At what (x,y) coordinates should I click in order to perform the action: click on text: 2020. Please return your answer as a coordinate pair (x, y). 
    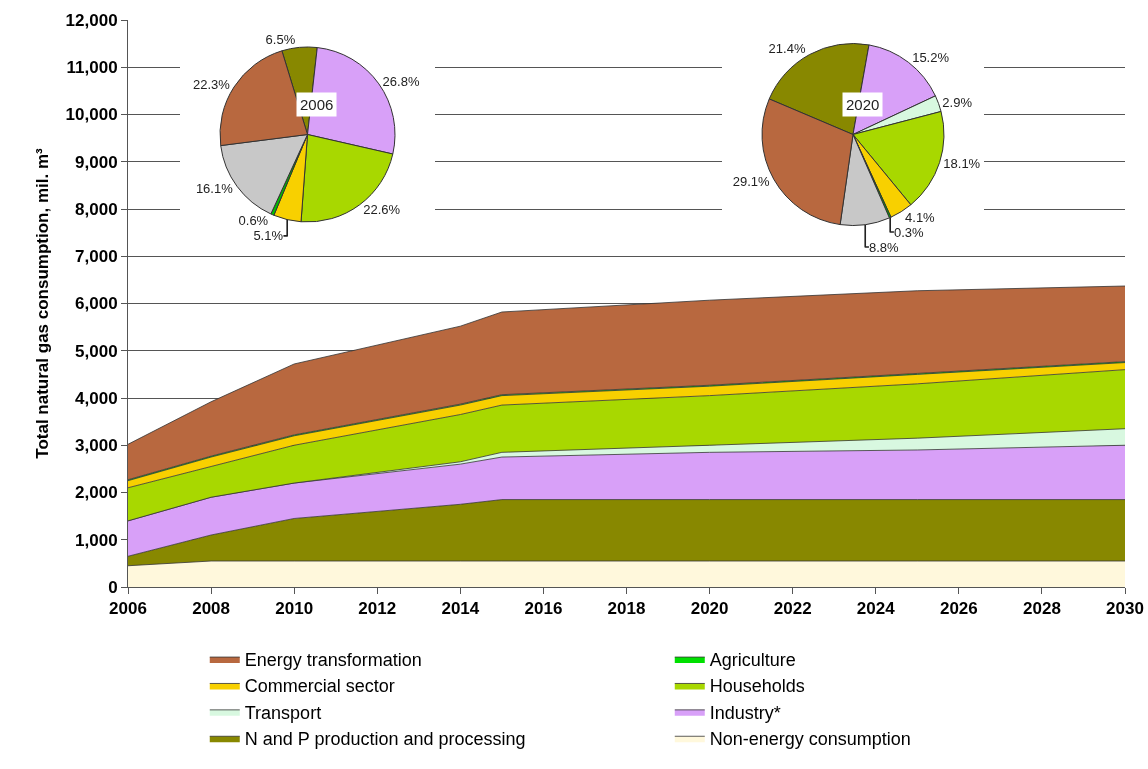
    Looking at the image, I should click on (863, 104).